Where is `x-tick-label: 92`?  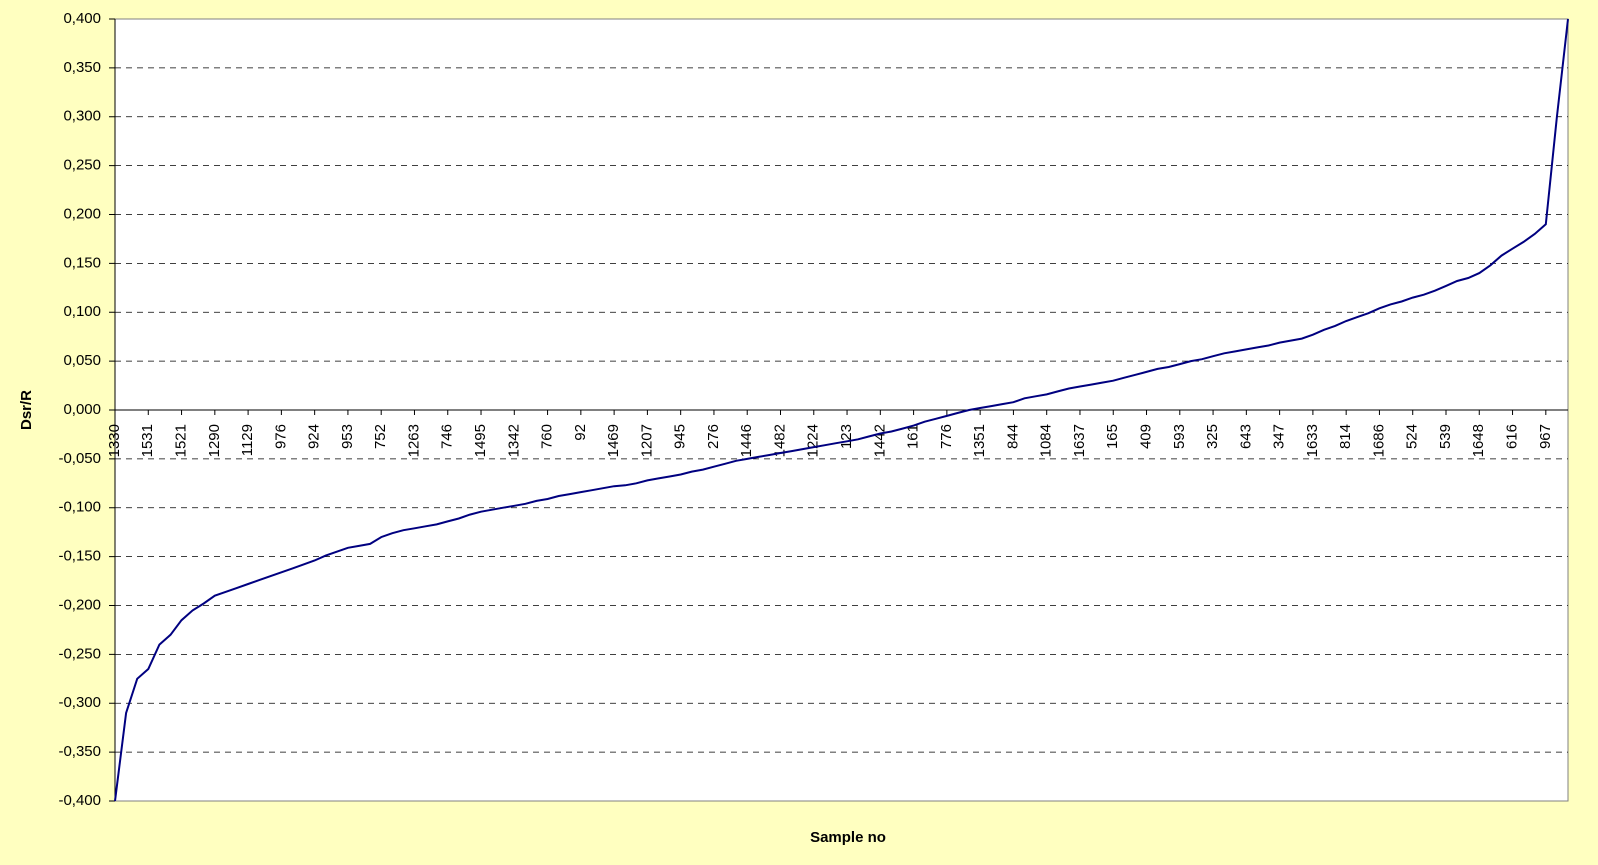 x-tick-label: 92 is located at coordinates (580, 432).